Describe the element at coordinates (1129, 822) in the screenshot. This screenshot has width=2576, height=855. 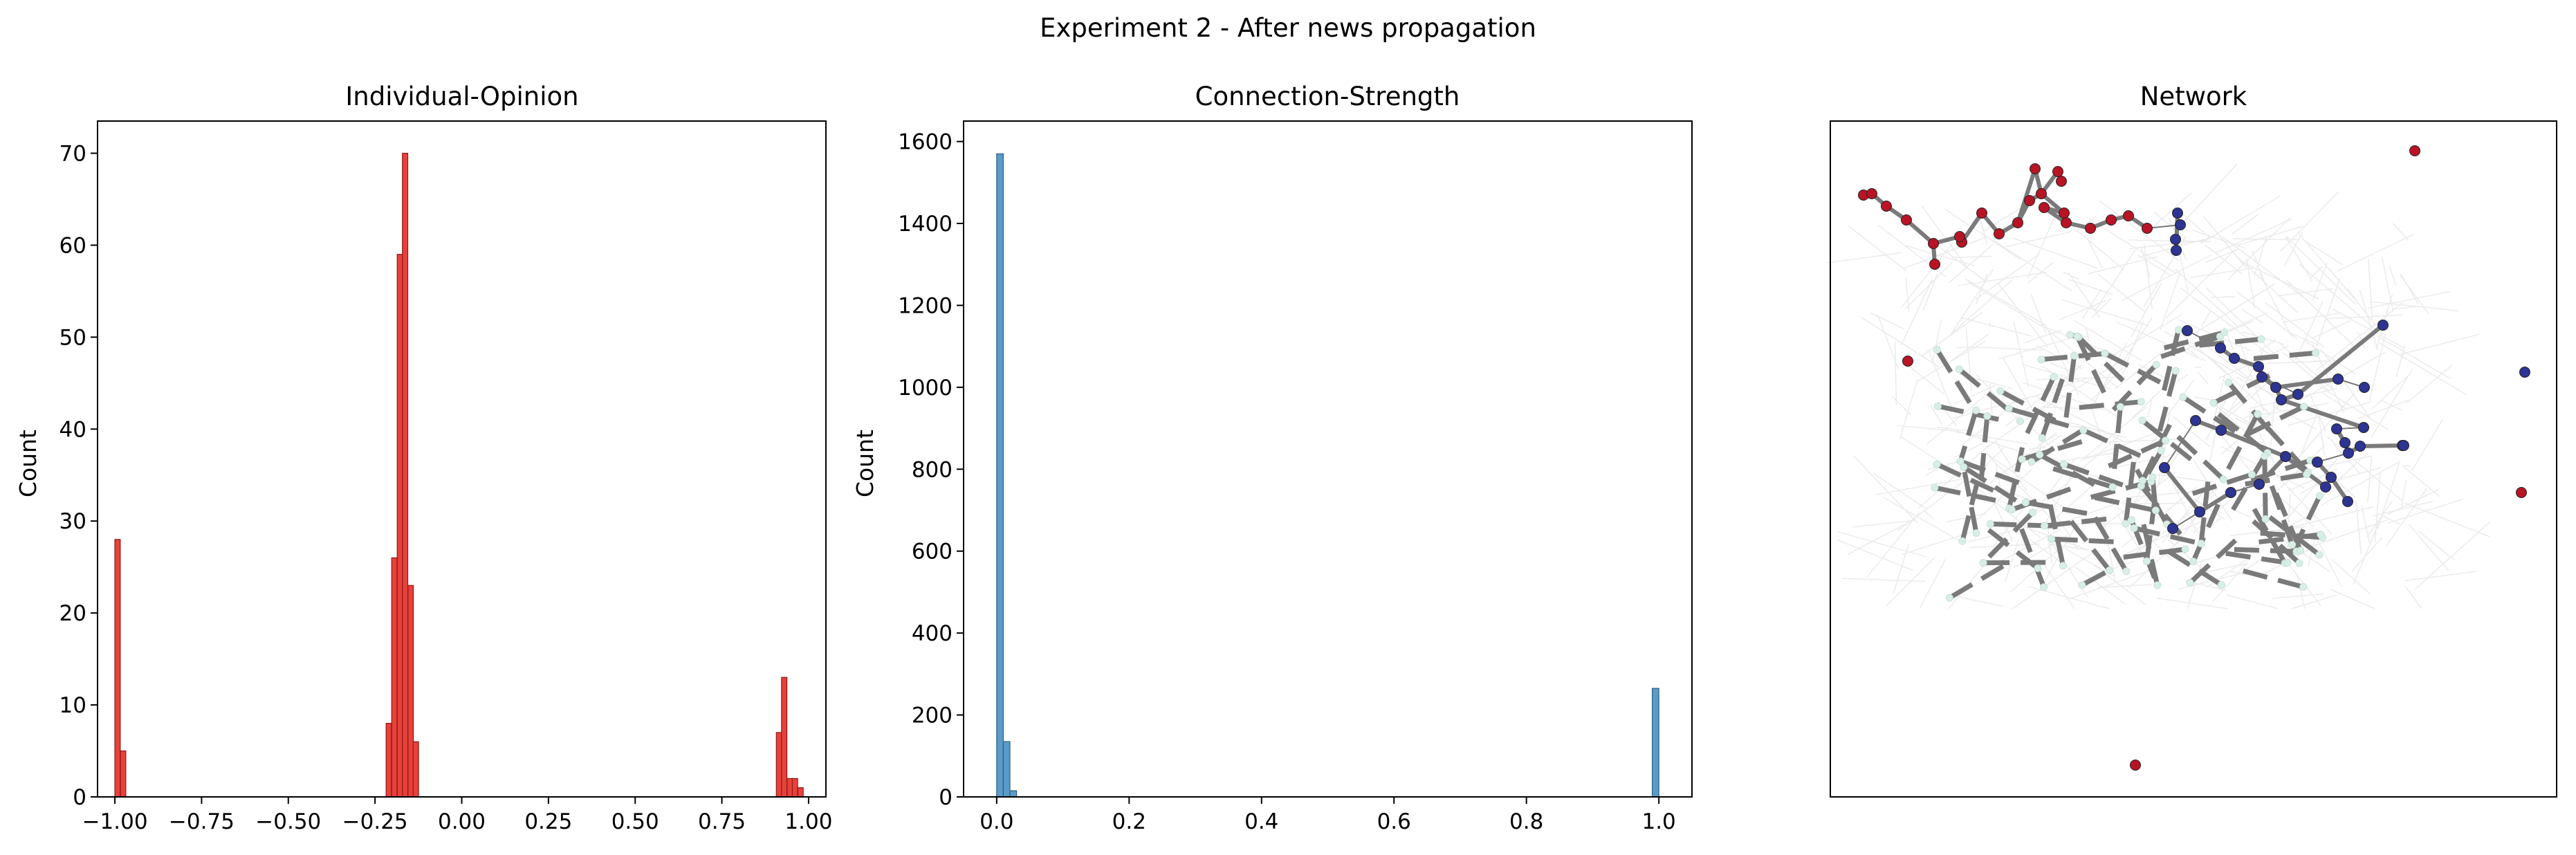
I see `connection-histogram-x-tick-label: 0.2` at that location.